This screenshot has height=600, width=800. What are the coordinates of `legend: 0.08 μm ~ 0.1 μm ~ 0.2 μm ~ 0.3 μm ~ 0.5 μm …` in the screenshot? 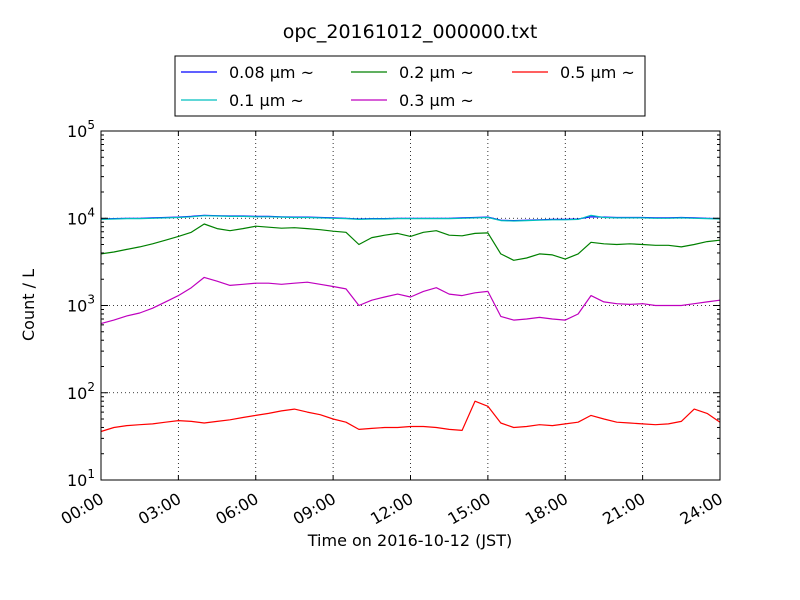 It's located at (410, 86).